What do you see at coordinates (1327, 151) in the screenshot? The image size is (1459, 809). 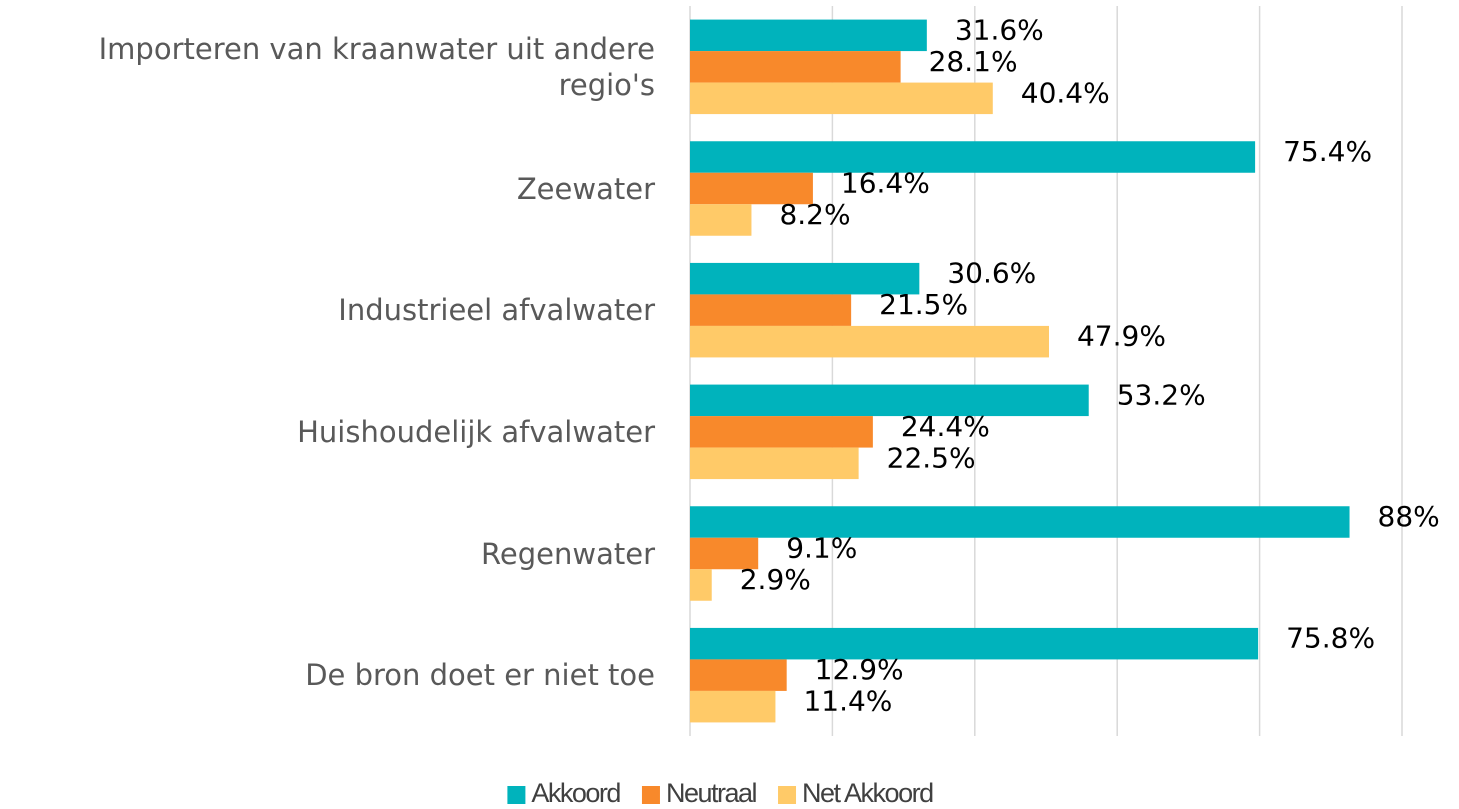 I see `data-label: 75.4%` at bounding box center [1327, 151].